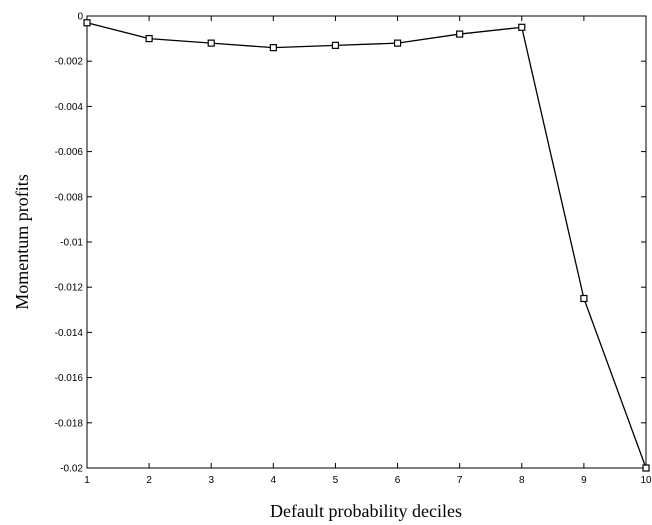  What do you see at coordinates (69, 197) in the screenshot?
I see `y-tick-label: -0.008` at bounding box center [69, 197].